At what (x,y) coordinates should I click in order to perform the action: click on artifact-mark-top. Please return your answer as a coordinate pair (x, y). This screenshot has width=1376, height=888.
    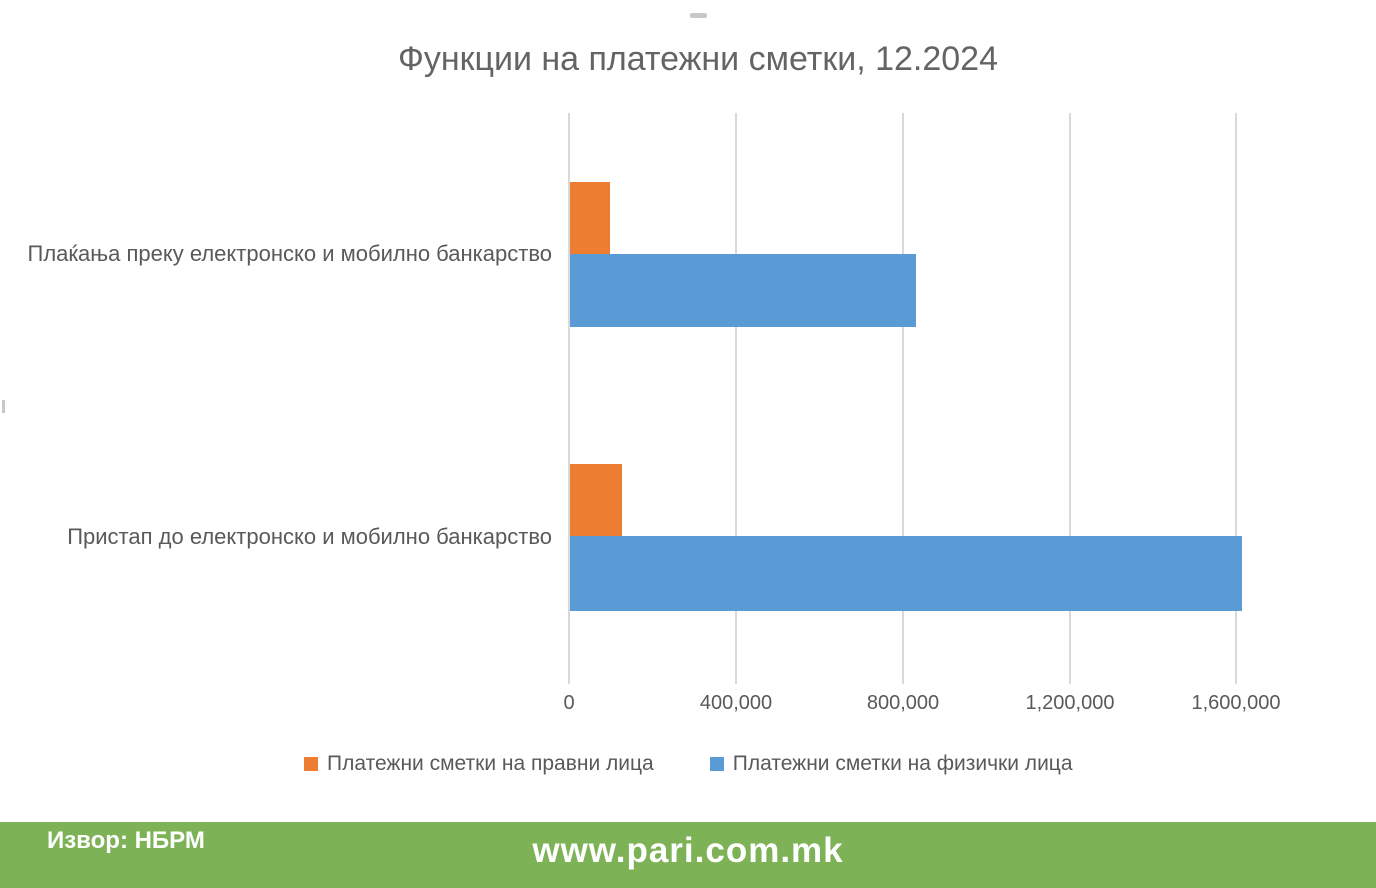
    Looking at the image, I should click on (698, 15).